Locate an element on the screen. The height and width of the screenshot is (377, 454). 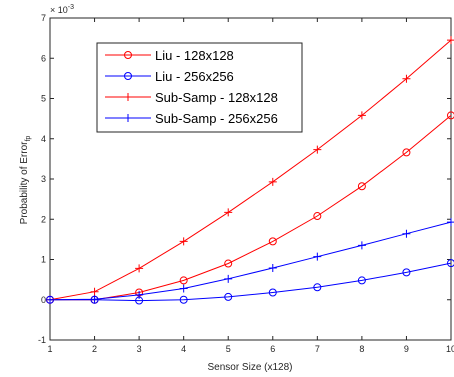
y-axis-label-main: Probability of Error is located at coordinates (24, 182).